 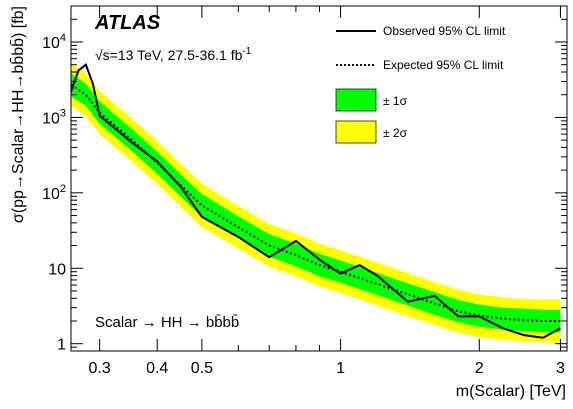 What do you see at coordinates (167, 322) in the screenshot?
I see `process-label: Scalar → HH → bb̄bb̄` at bounding box center [167, 322].